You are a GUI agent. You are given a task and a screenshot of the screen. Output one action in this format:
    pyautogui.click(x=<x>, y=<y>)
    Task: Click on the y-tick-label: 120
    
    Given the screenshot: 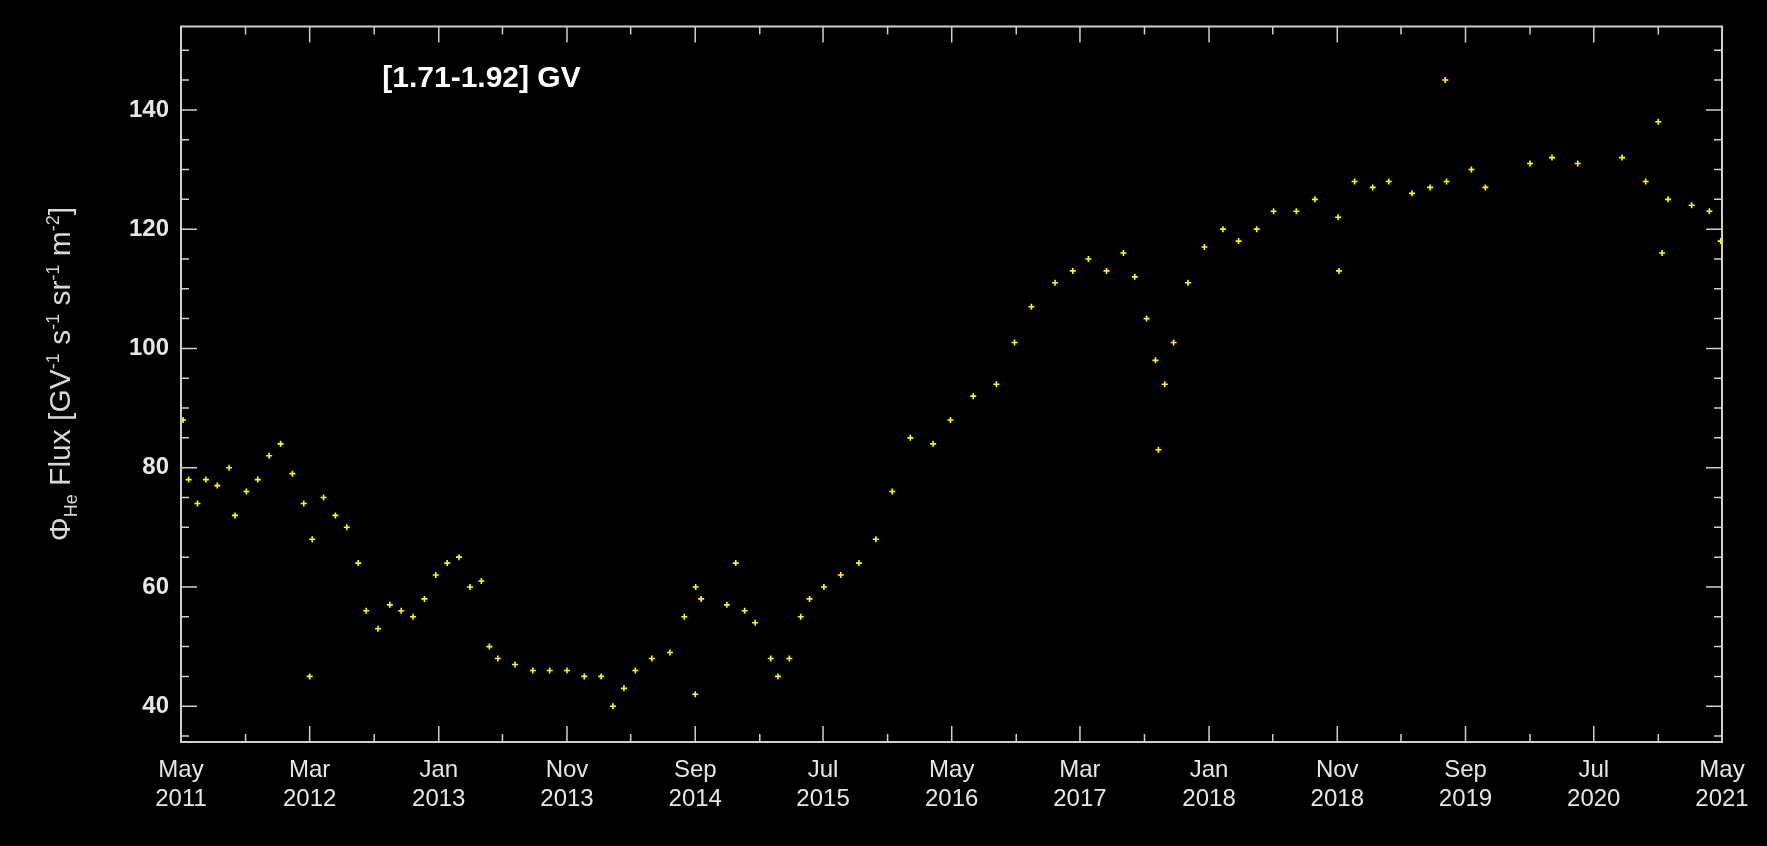 What is the action you would take?
    pyautogui.click(x=148, y=227)
    